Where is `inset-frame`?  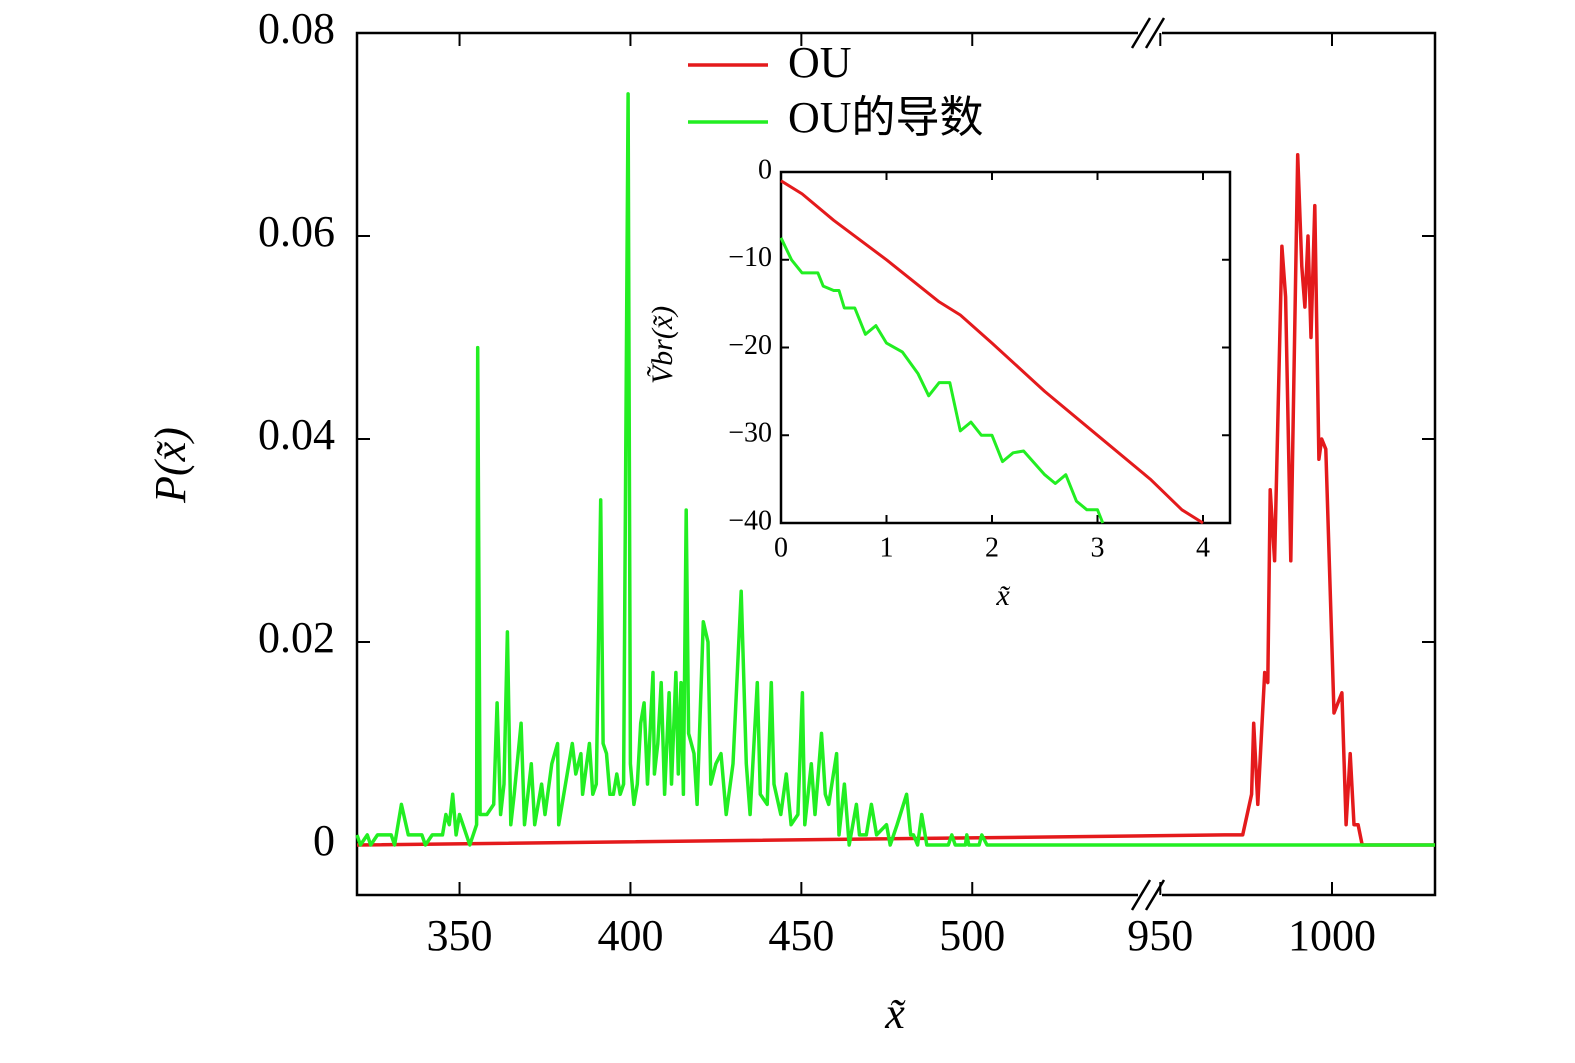
inset-frame is located at coordinates (1005, 347).